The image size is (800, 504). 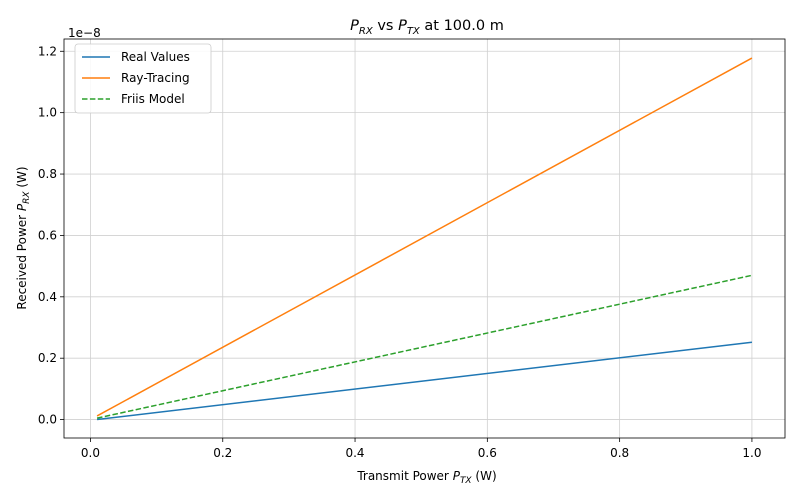 I want to click on x-tick-label: 0.0, so click(x=90, y=453).